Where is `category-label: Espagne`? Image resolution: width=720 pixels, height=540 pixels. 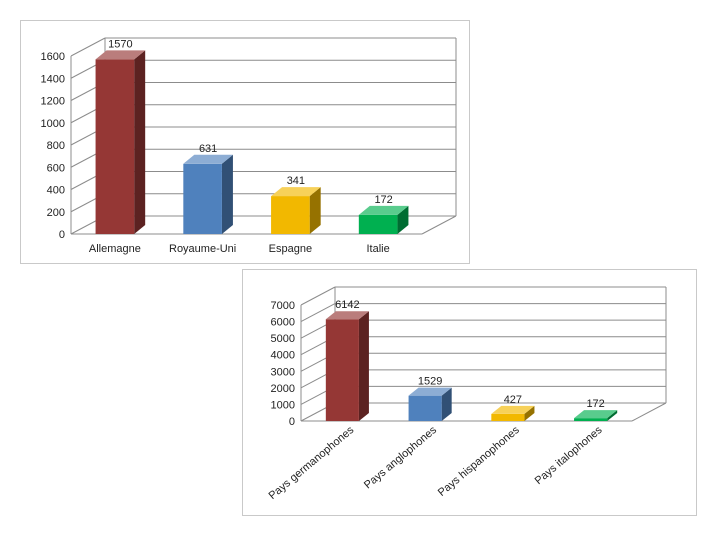
category-label: Espagne is located at coordinates (290, 249).